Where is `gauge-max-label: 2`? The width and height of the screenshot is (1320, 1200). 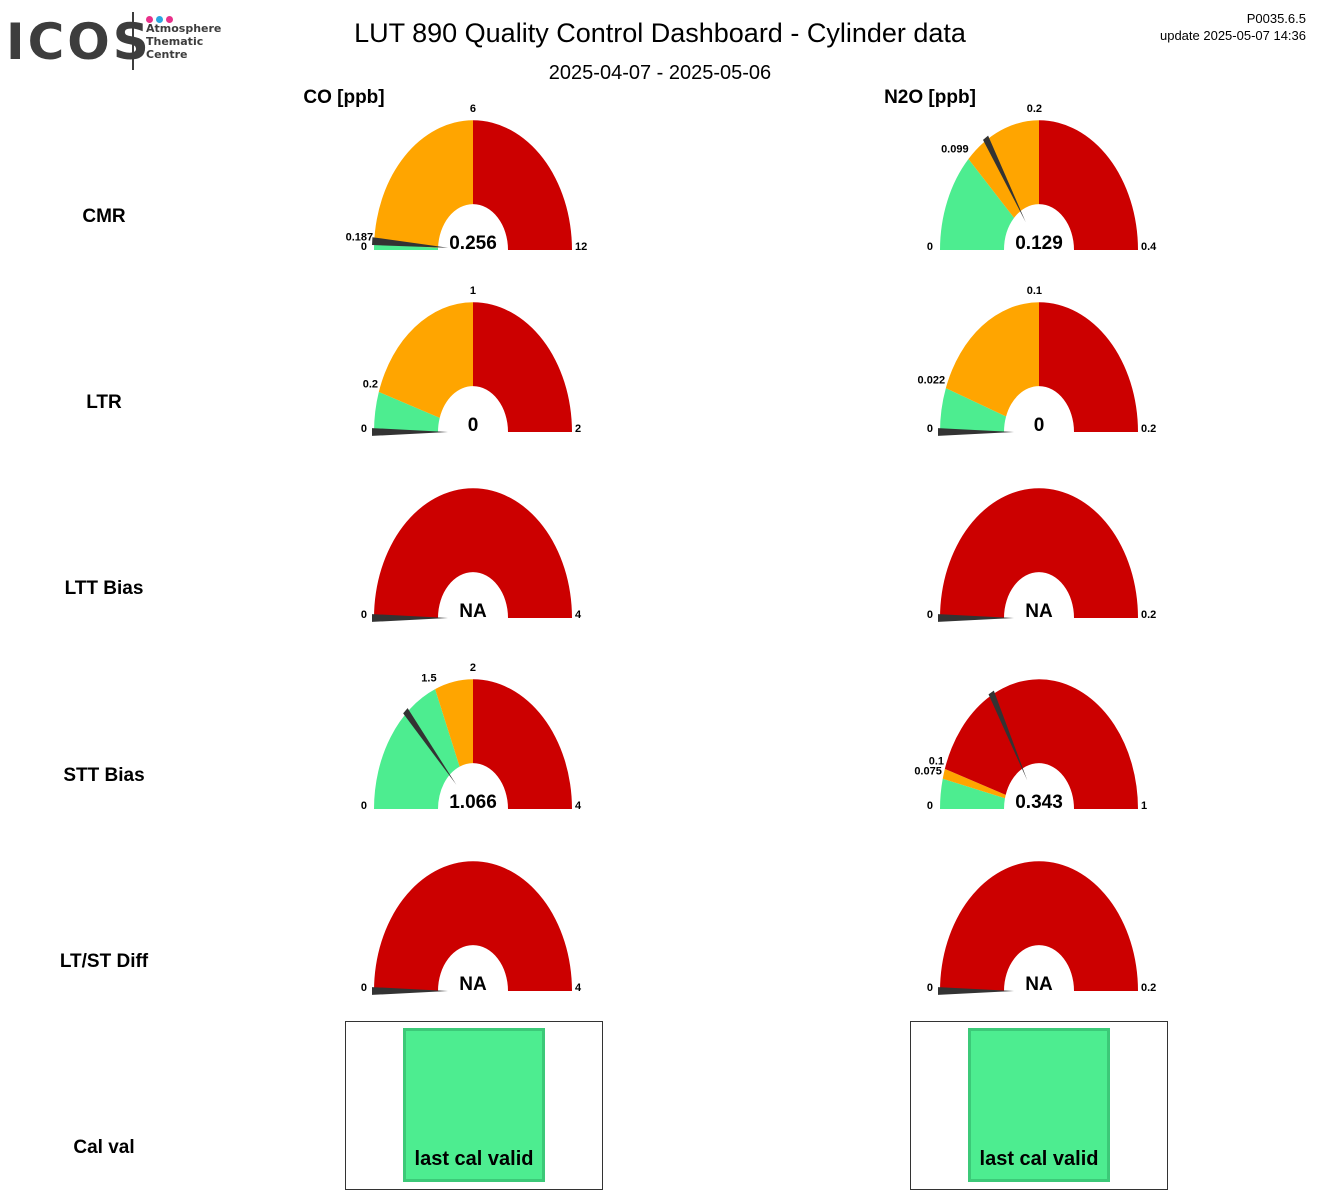 gauge-max-label: 2 is located at coordinates (578, 429).